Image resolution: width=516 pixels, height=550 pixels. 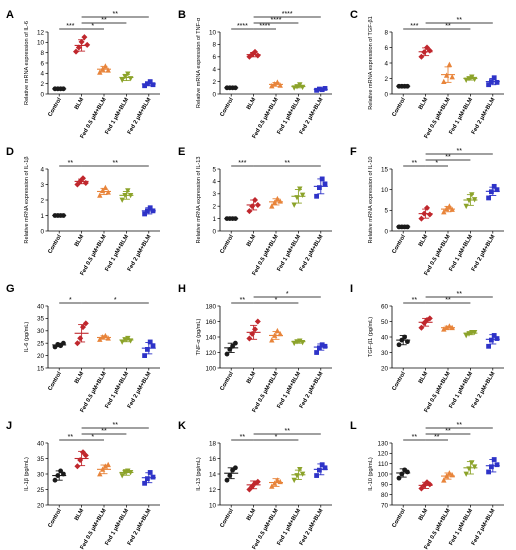 What do you see at coordinates (214, 57) in the screenshot?
I see `y-tick-label: 6` at bounding box center [214, 57].